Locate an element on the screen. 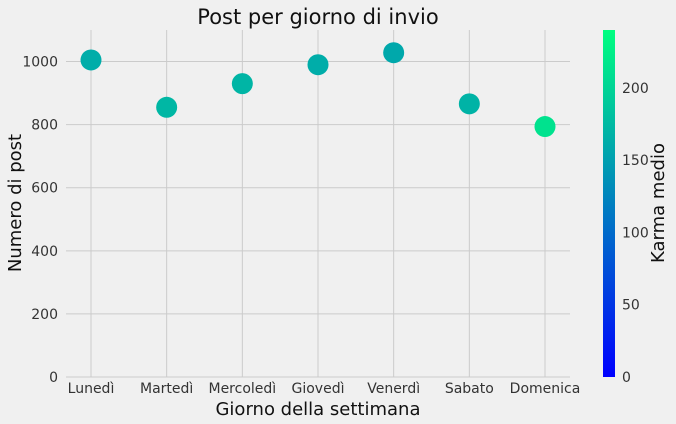  x-tick-label: Martedì is located at coordinates (166, 389).